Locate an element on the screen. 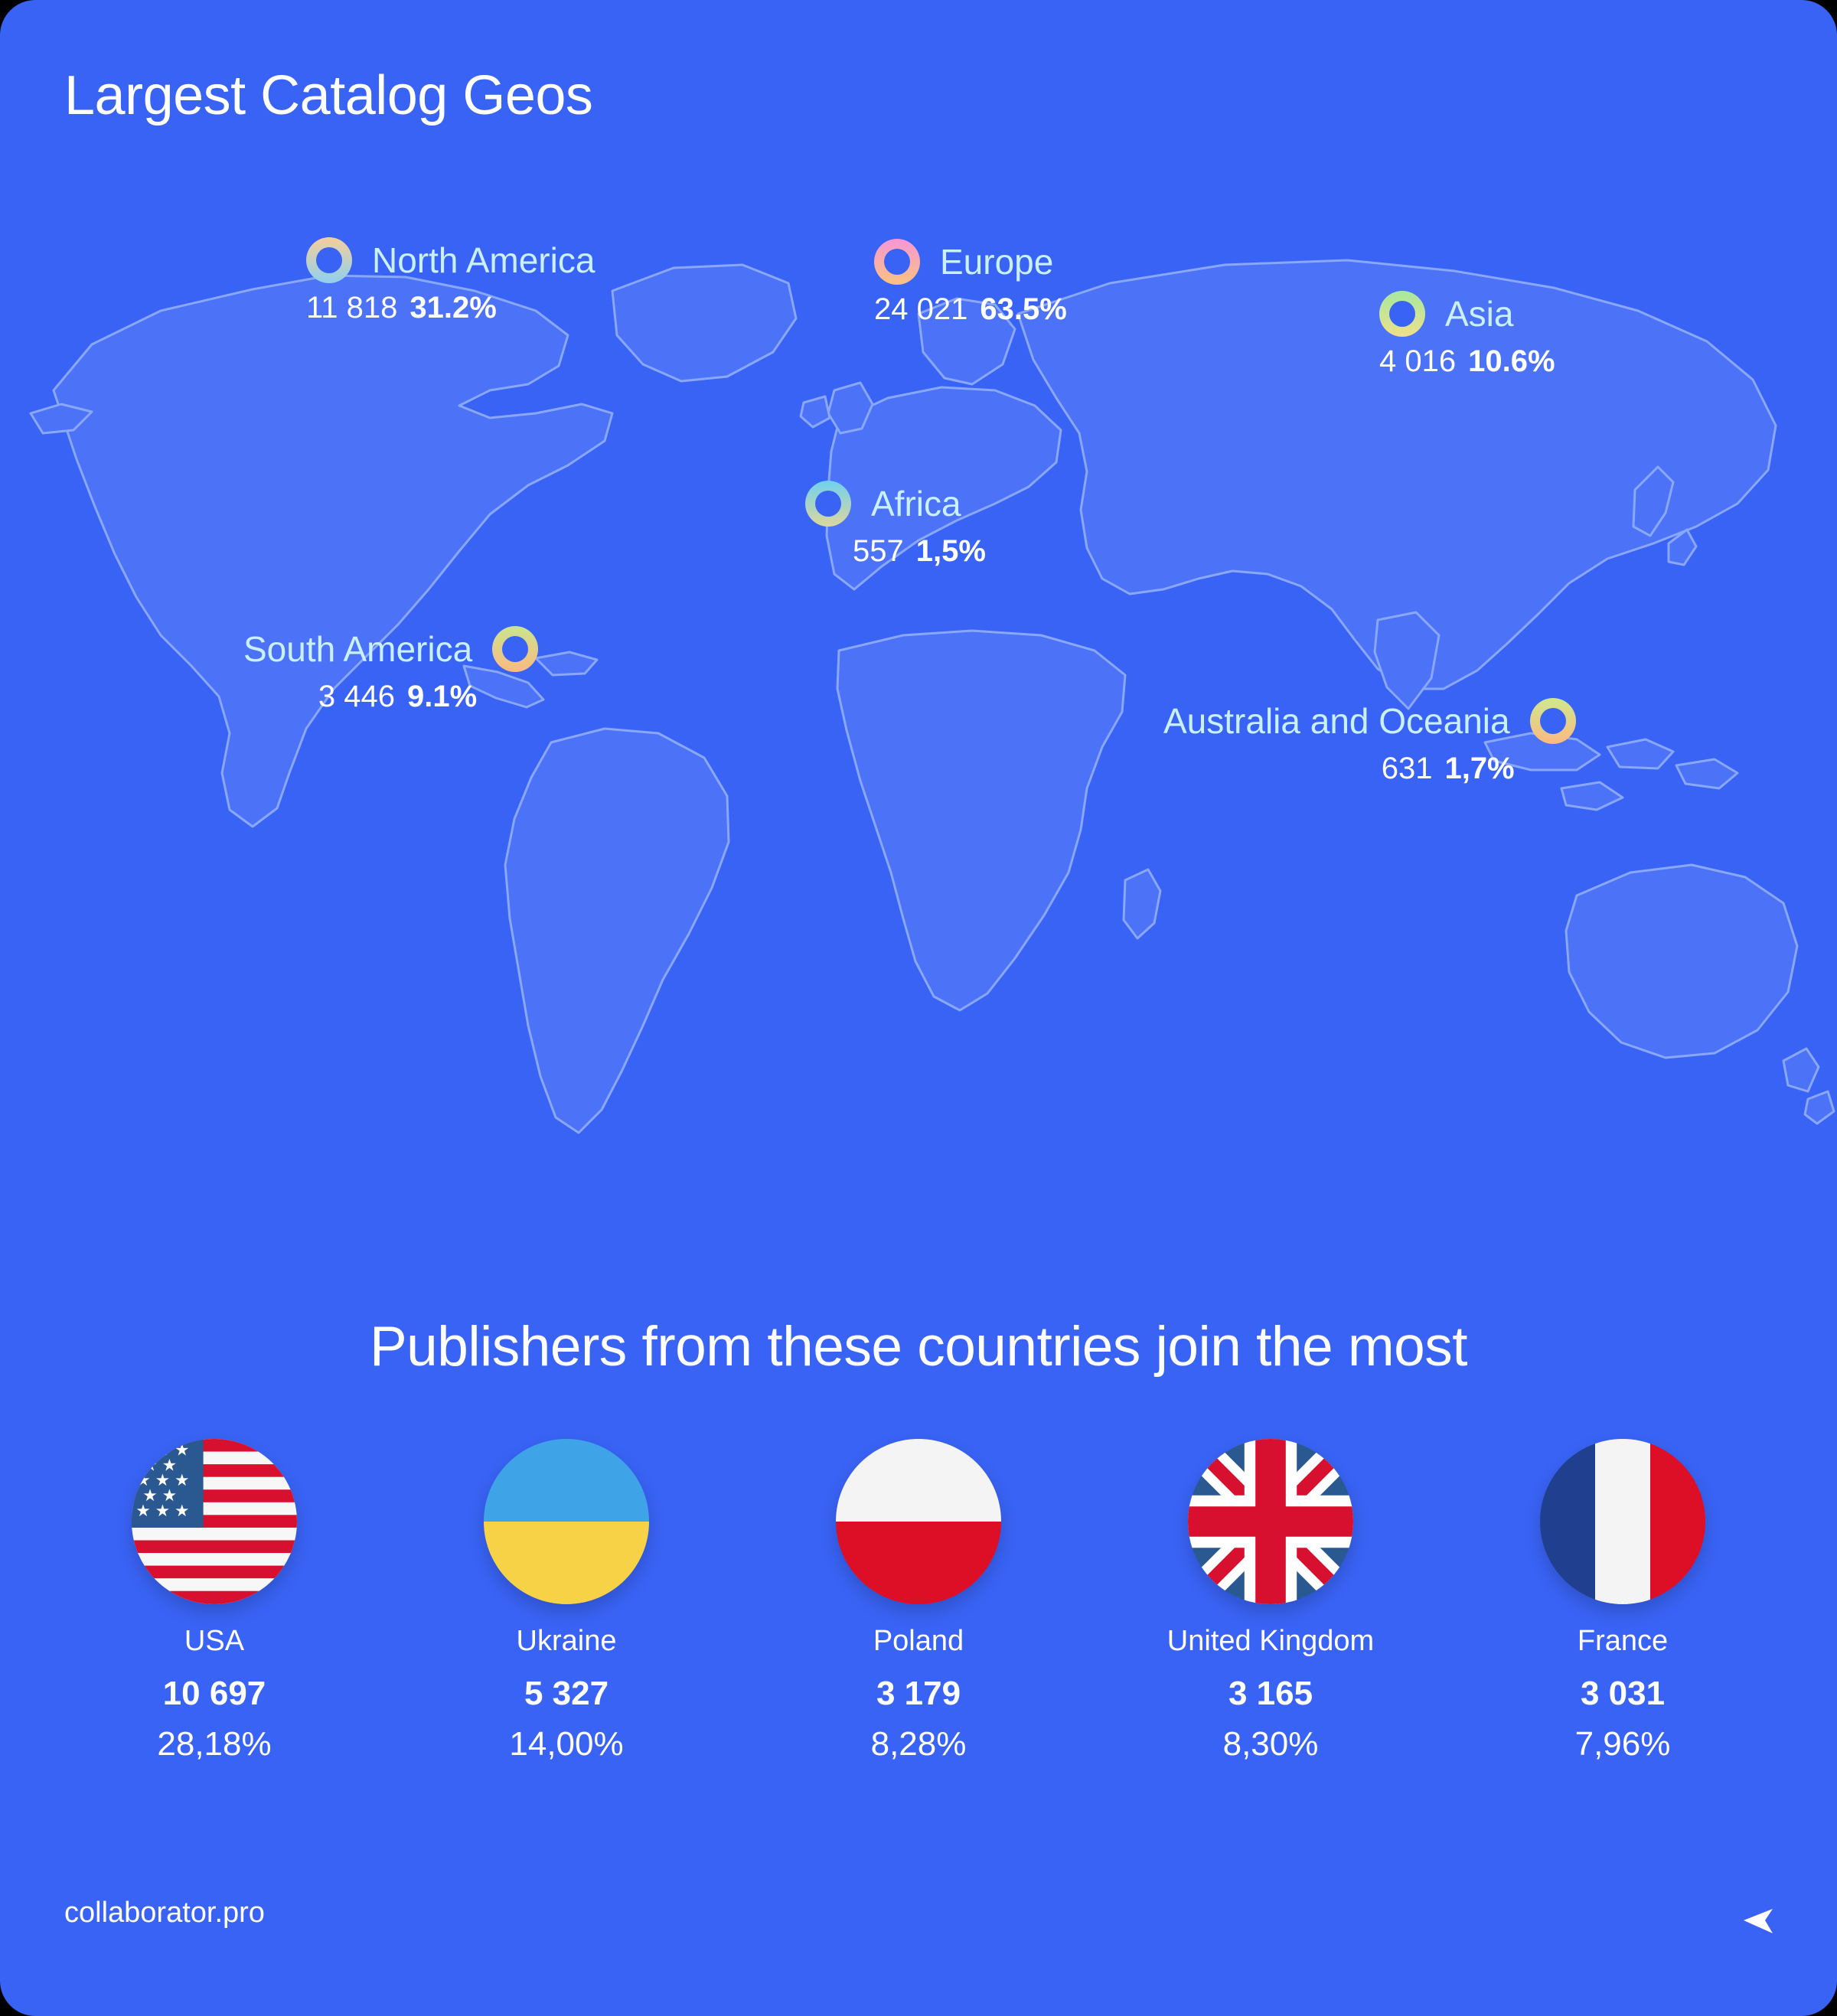  region-stats: 4 016 10.6% is located at coordinates (1467, 361).